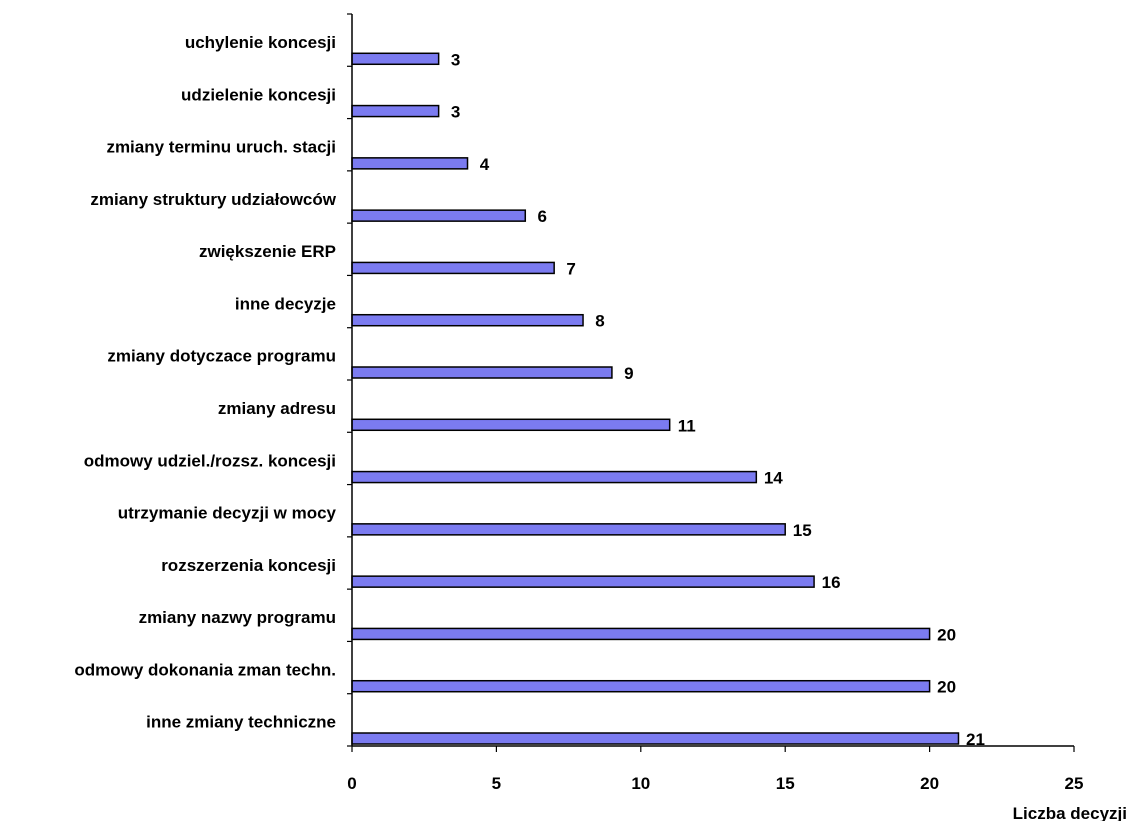 Image resolution: width=1128 pixels, height=821 pixels. What do you see at coordinates (350, 380) in the screenshot?
I see `y-axis` at bounding box center [350, 380].